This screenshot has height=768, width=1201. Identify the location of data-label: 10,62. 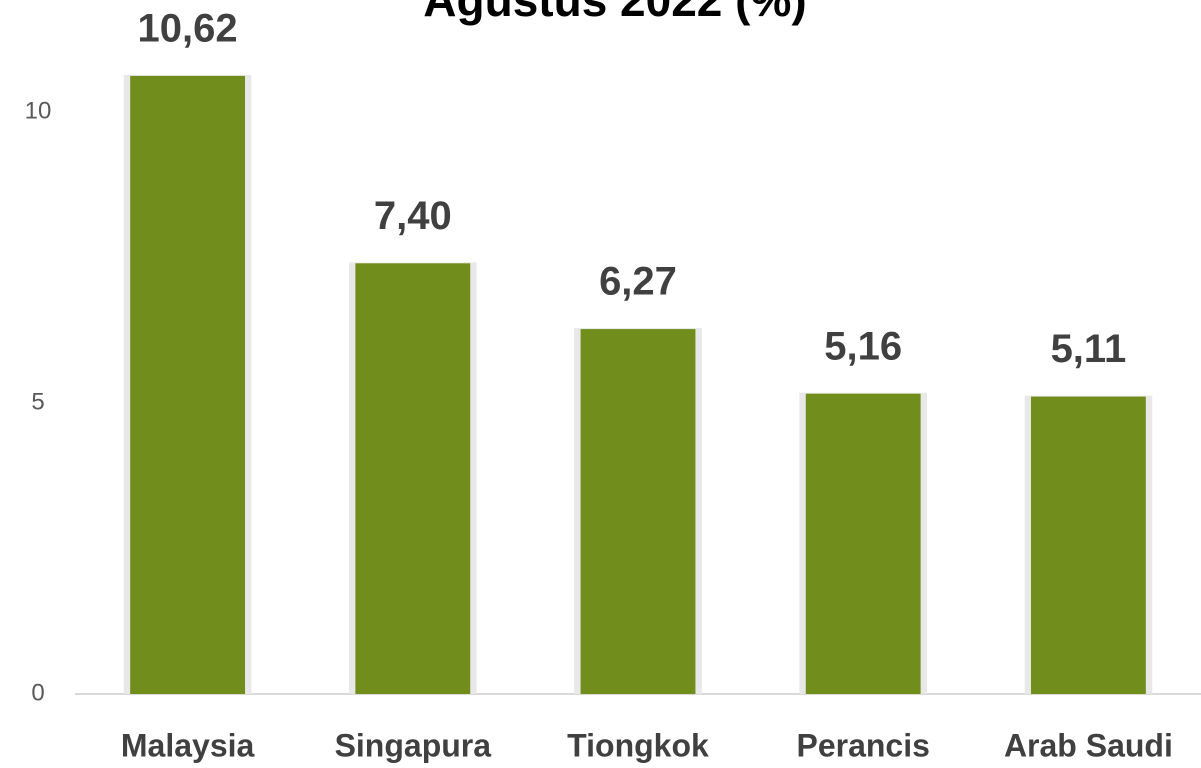
(188, 28).